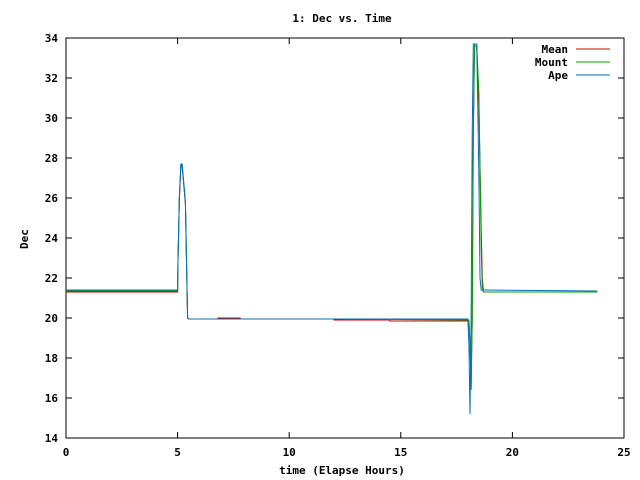  Describe the element at coordinates (52, 438) in the screenshot. I see `y-tick-label: 14` at that location.